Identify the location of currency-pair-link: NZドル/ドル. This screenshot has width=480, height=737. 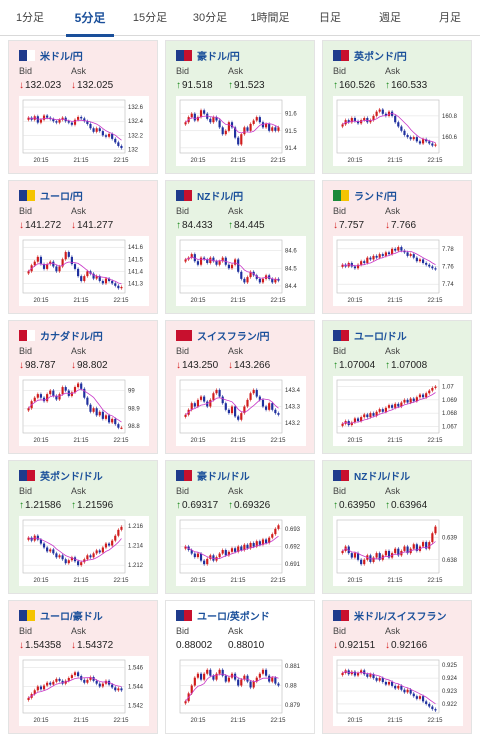
(382, 477).